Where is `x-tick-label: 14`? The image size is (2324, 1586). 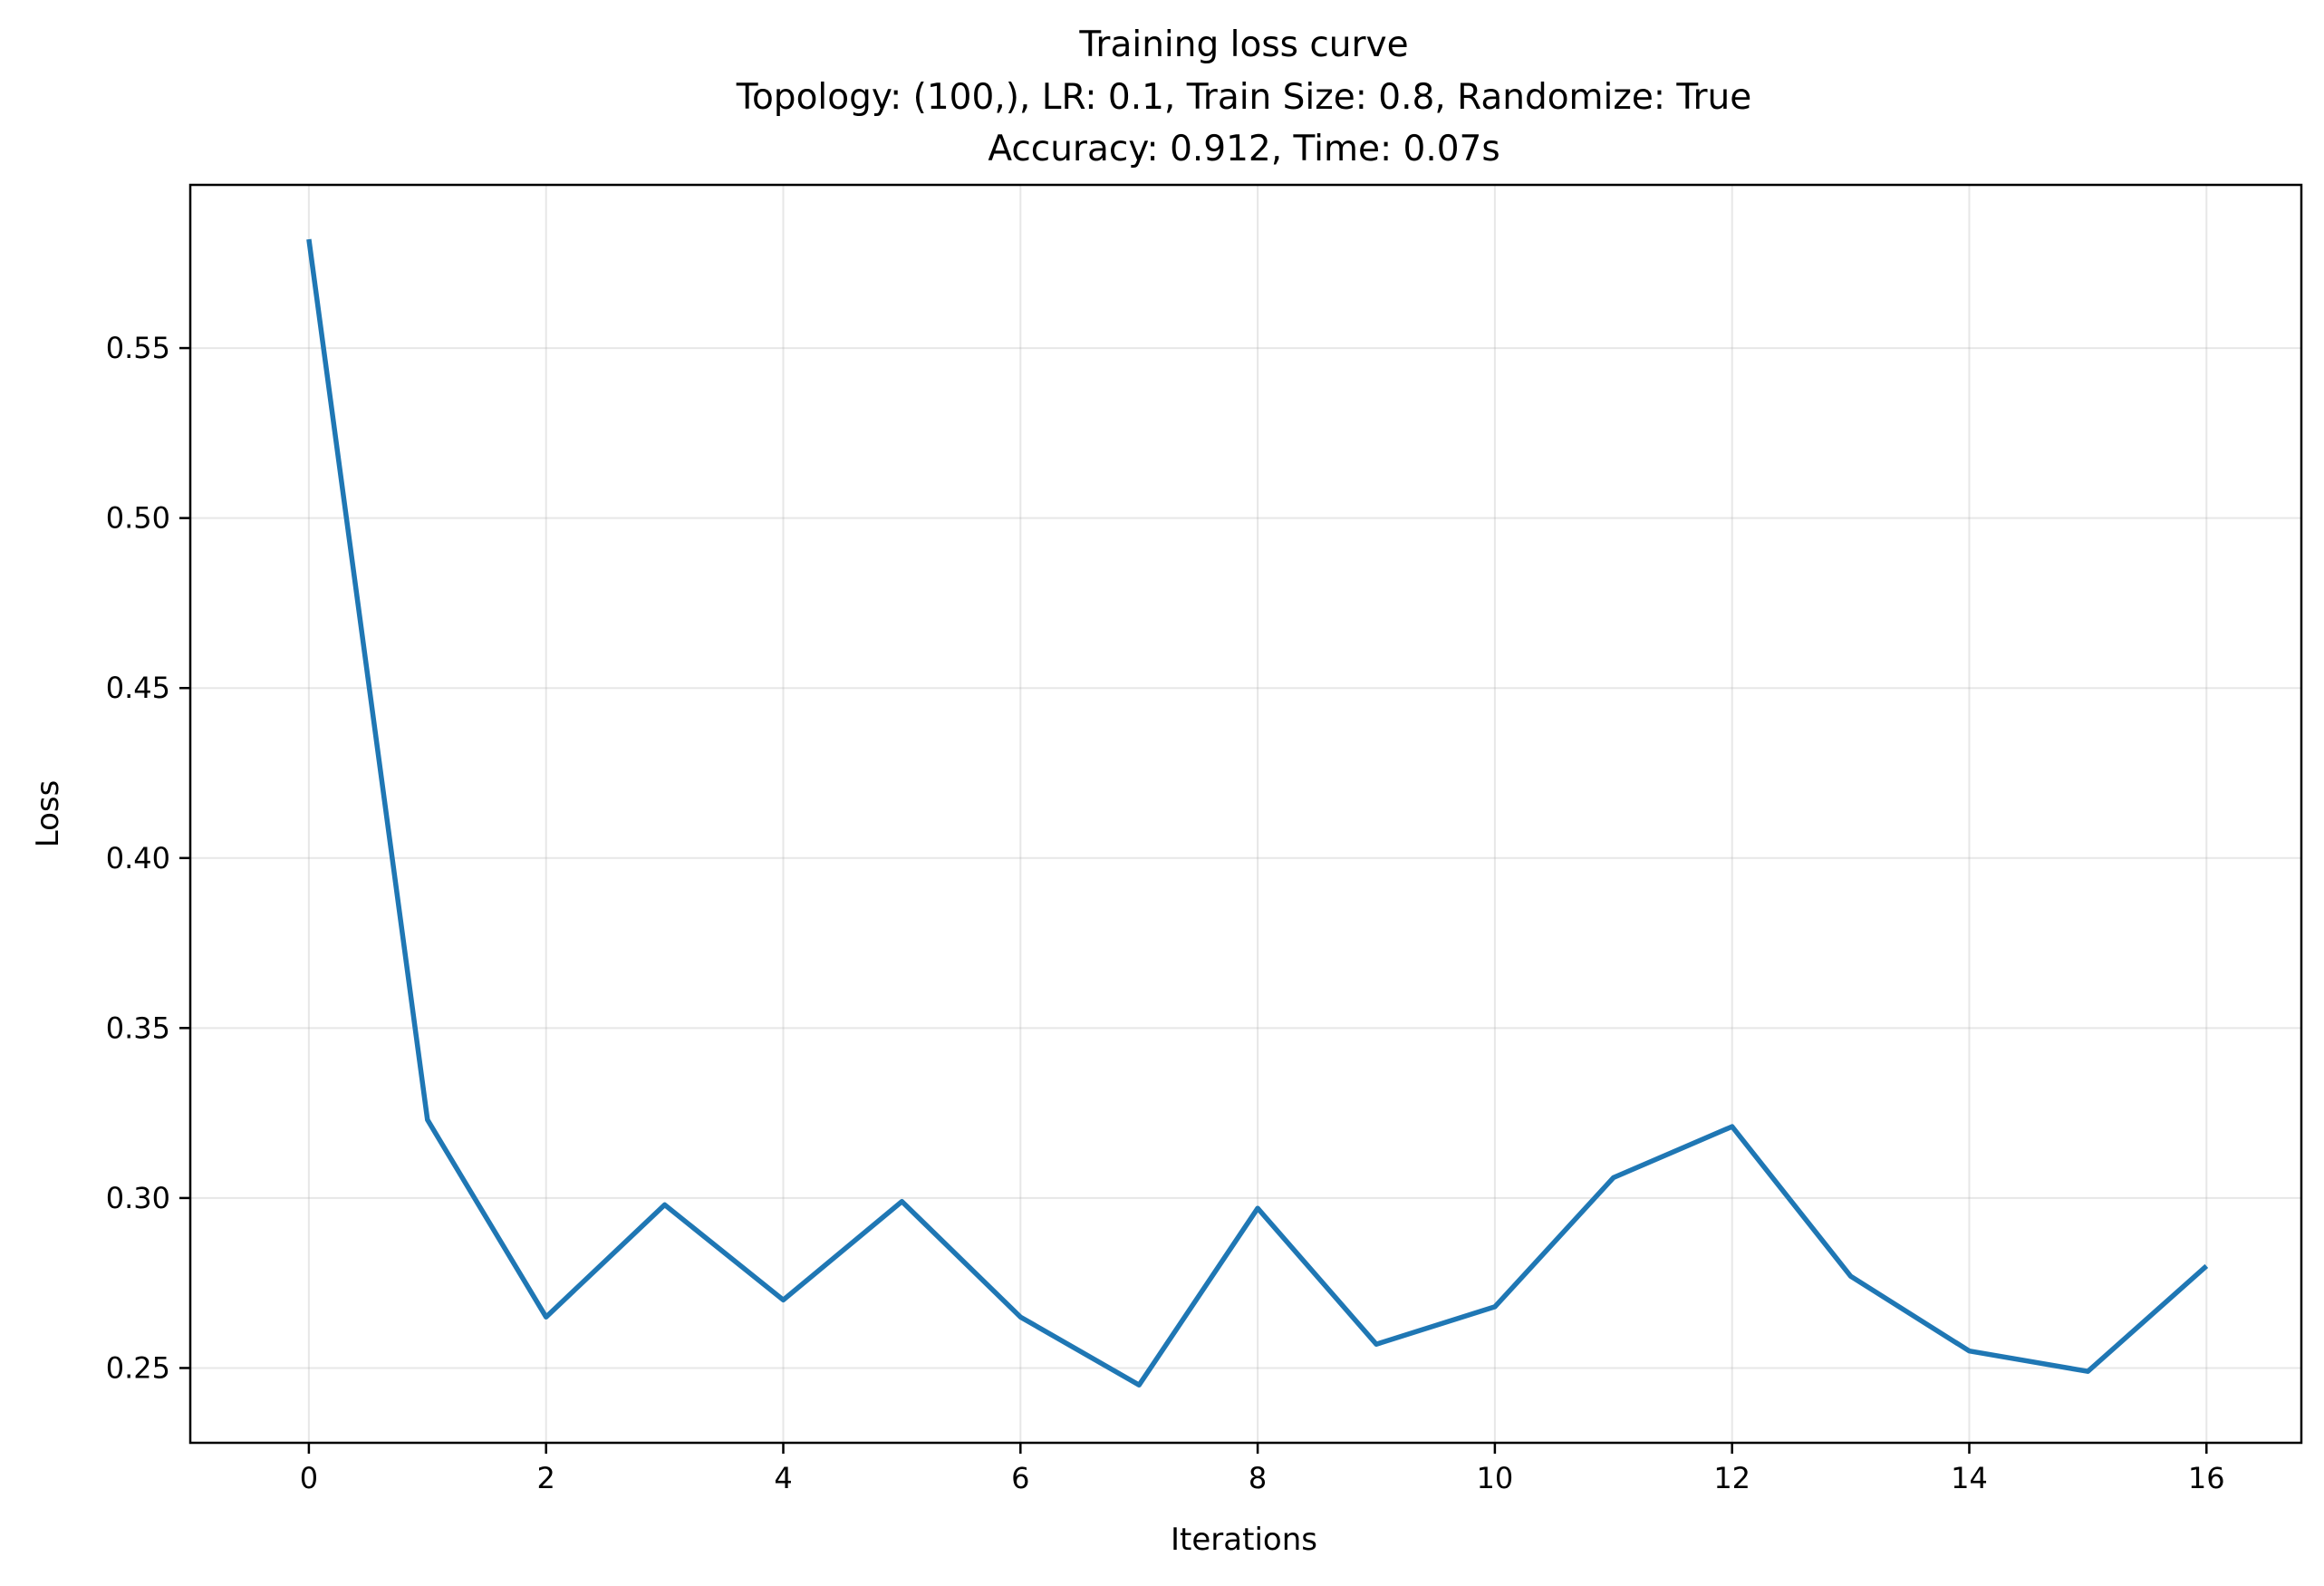
x-tick-label: 14 is located at coordinates (1969, 1478).